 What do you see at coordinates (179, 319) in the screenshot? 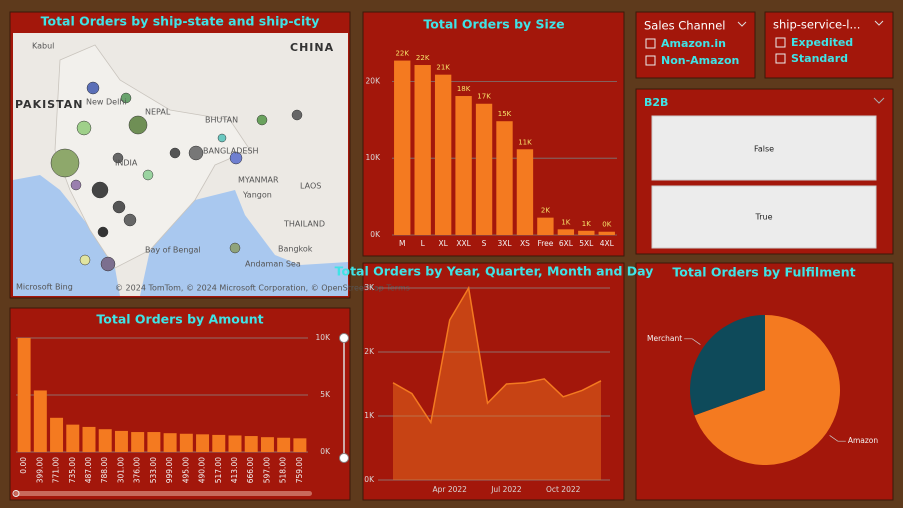
I see `chart-title: Total Orders by Amount` at bounding box center [179, 319].